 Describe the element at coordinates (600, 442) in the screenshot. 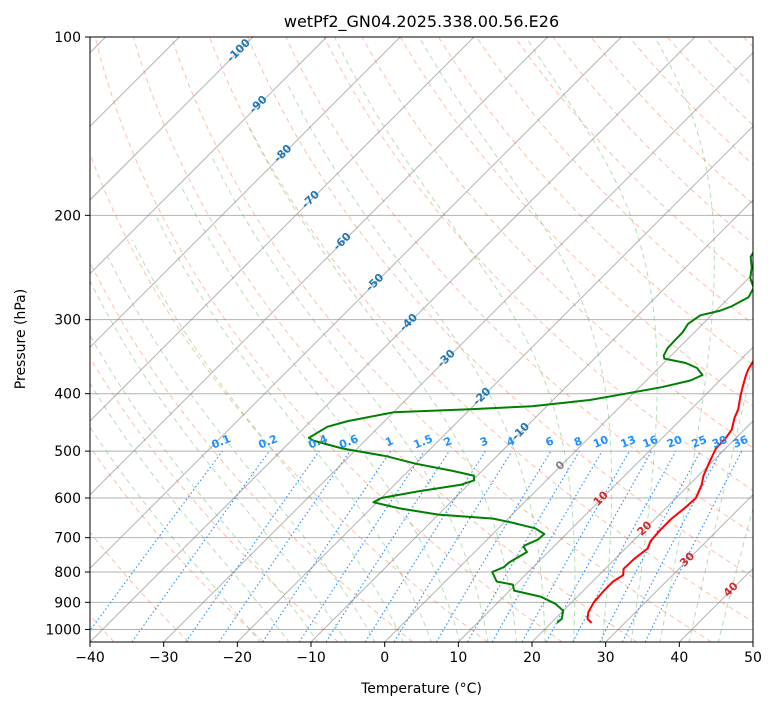

I see `mixing-ratio-label: 10` at that location.